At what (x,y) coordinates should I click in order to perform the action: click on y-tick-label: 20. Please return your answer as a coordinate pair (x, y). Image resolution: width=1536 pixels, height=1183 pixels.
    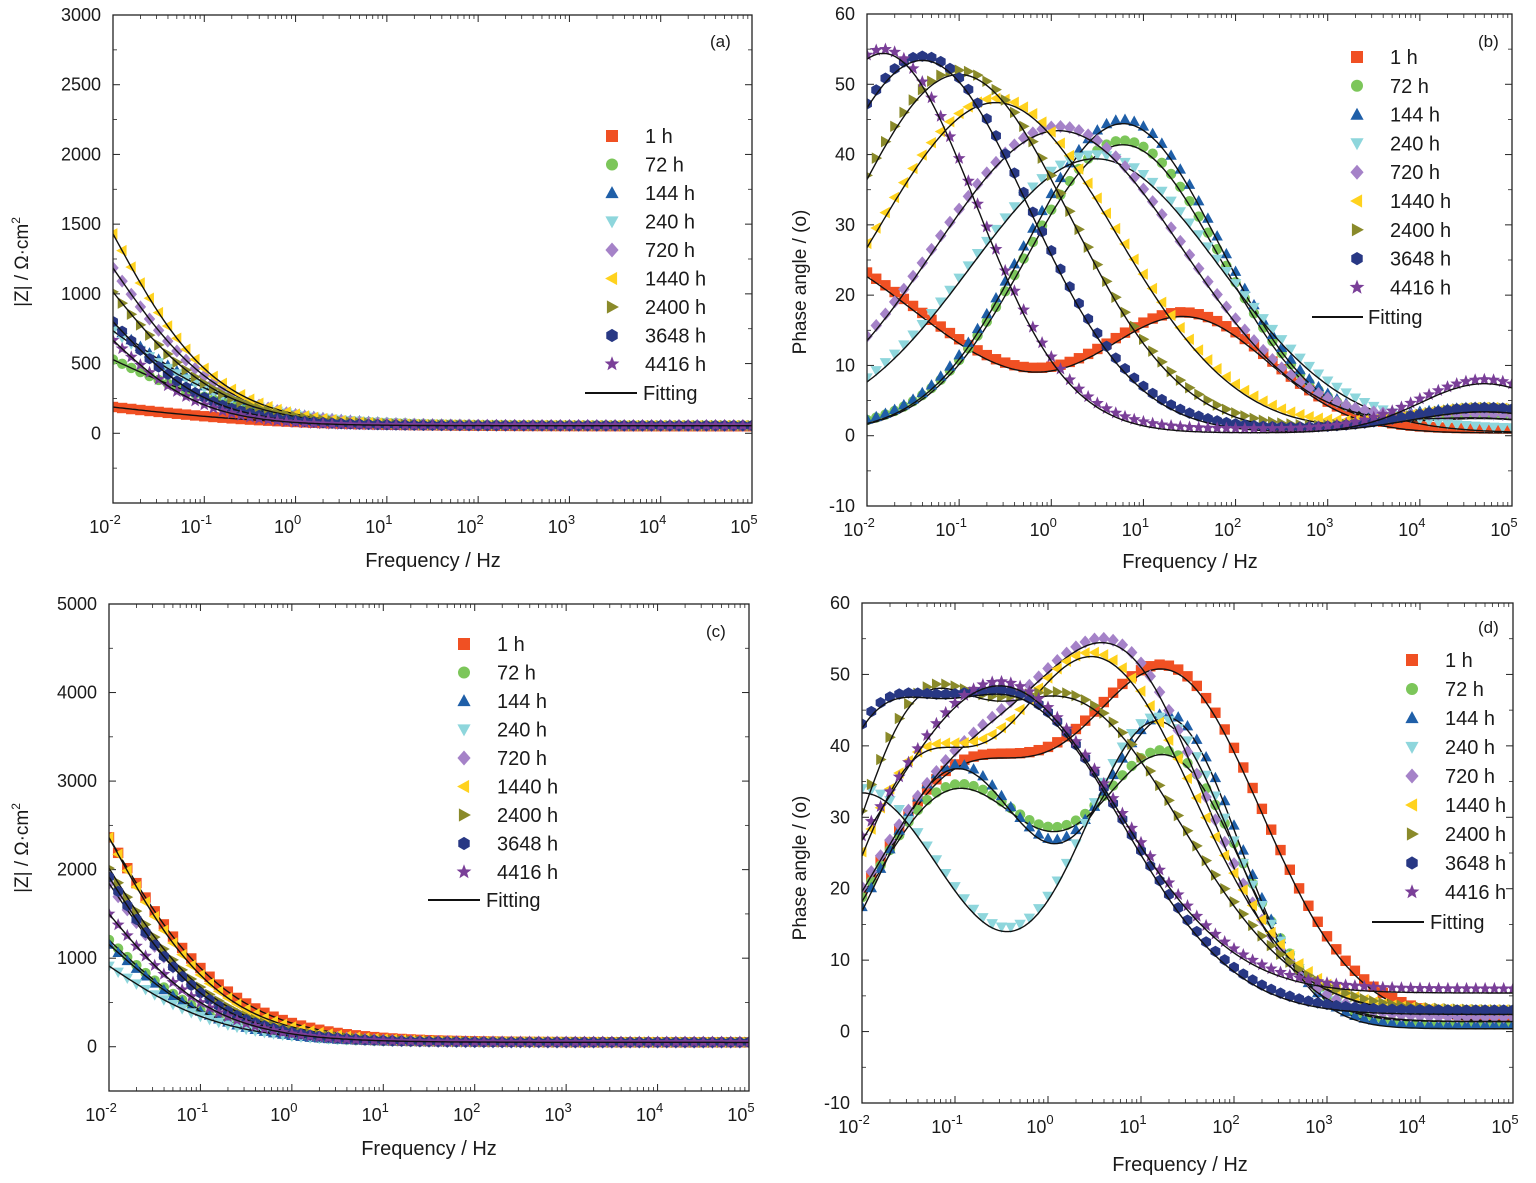
    Looking at the image, I should click on (840, 889).